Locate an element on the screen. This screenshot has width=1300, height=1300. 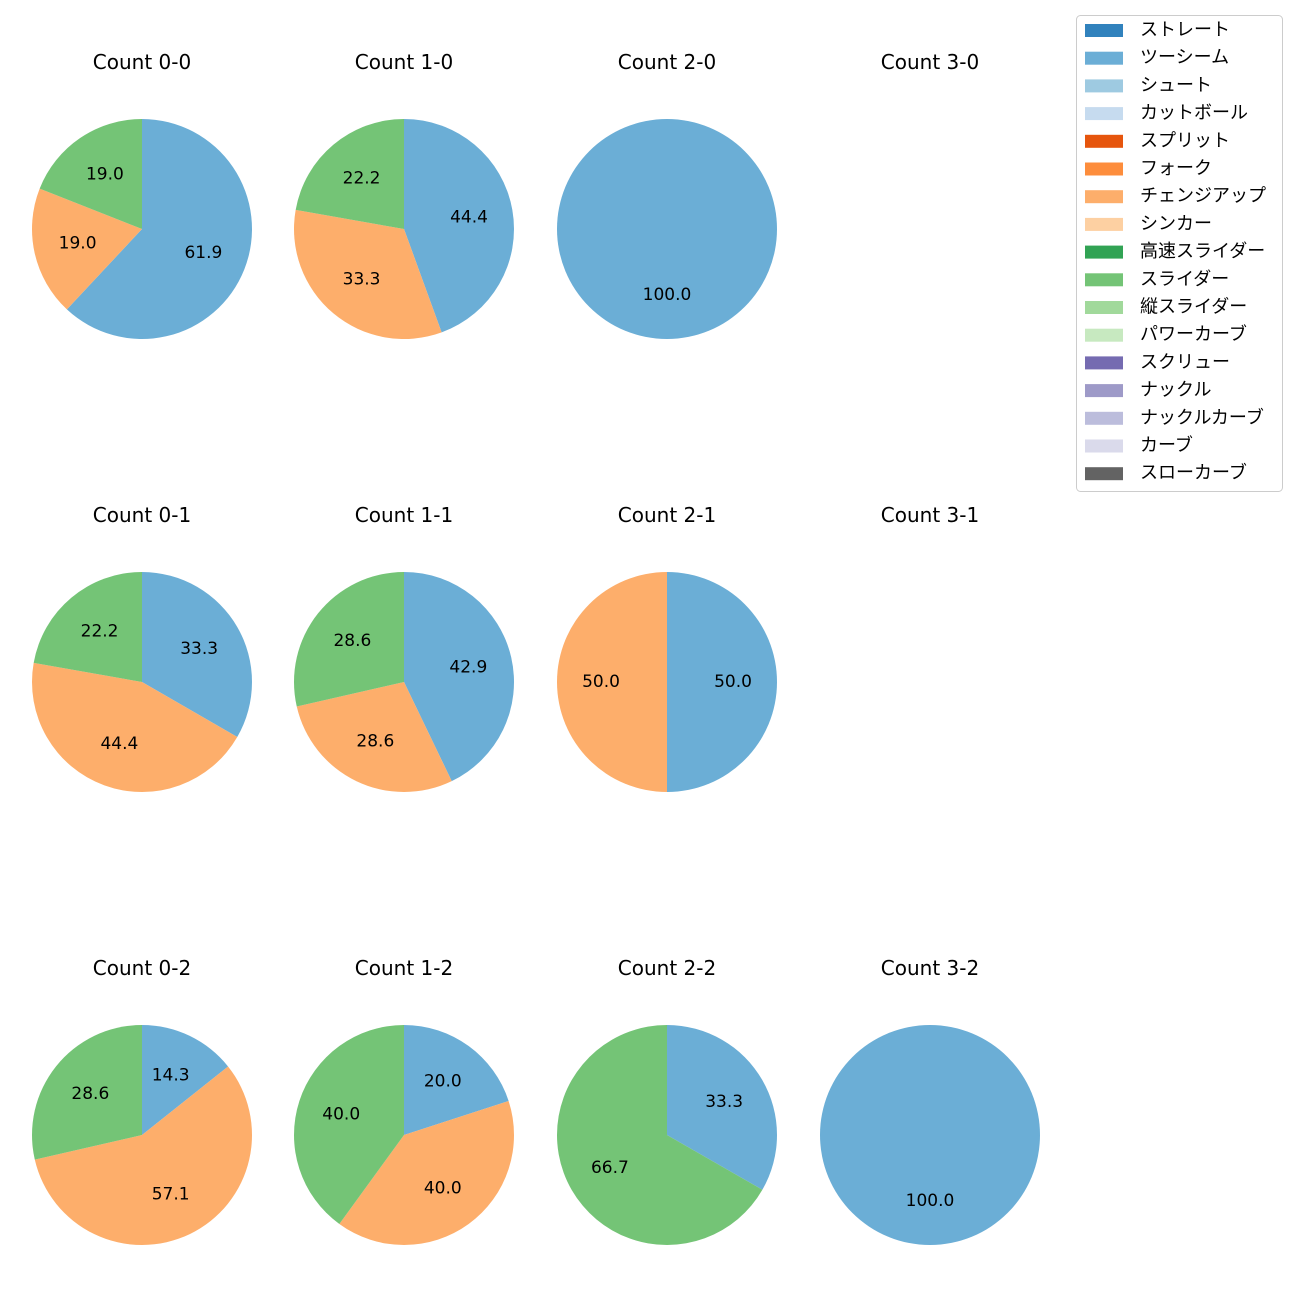
legend-label: ナックルカーブ is located at coordinates (1202, 417).